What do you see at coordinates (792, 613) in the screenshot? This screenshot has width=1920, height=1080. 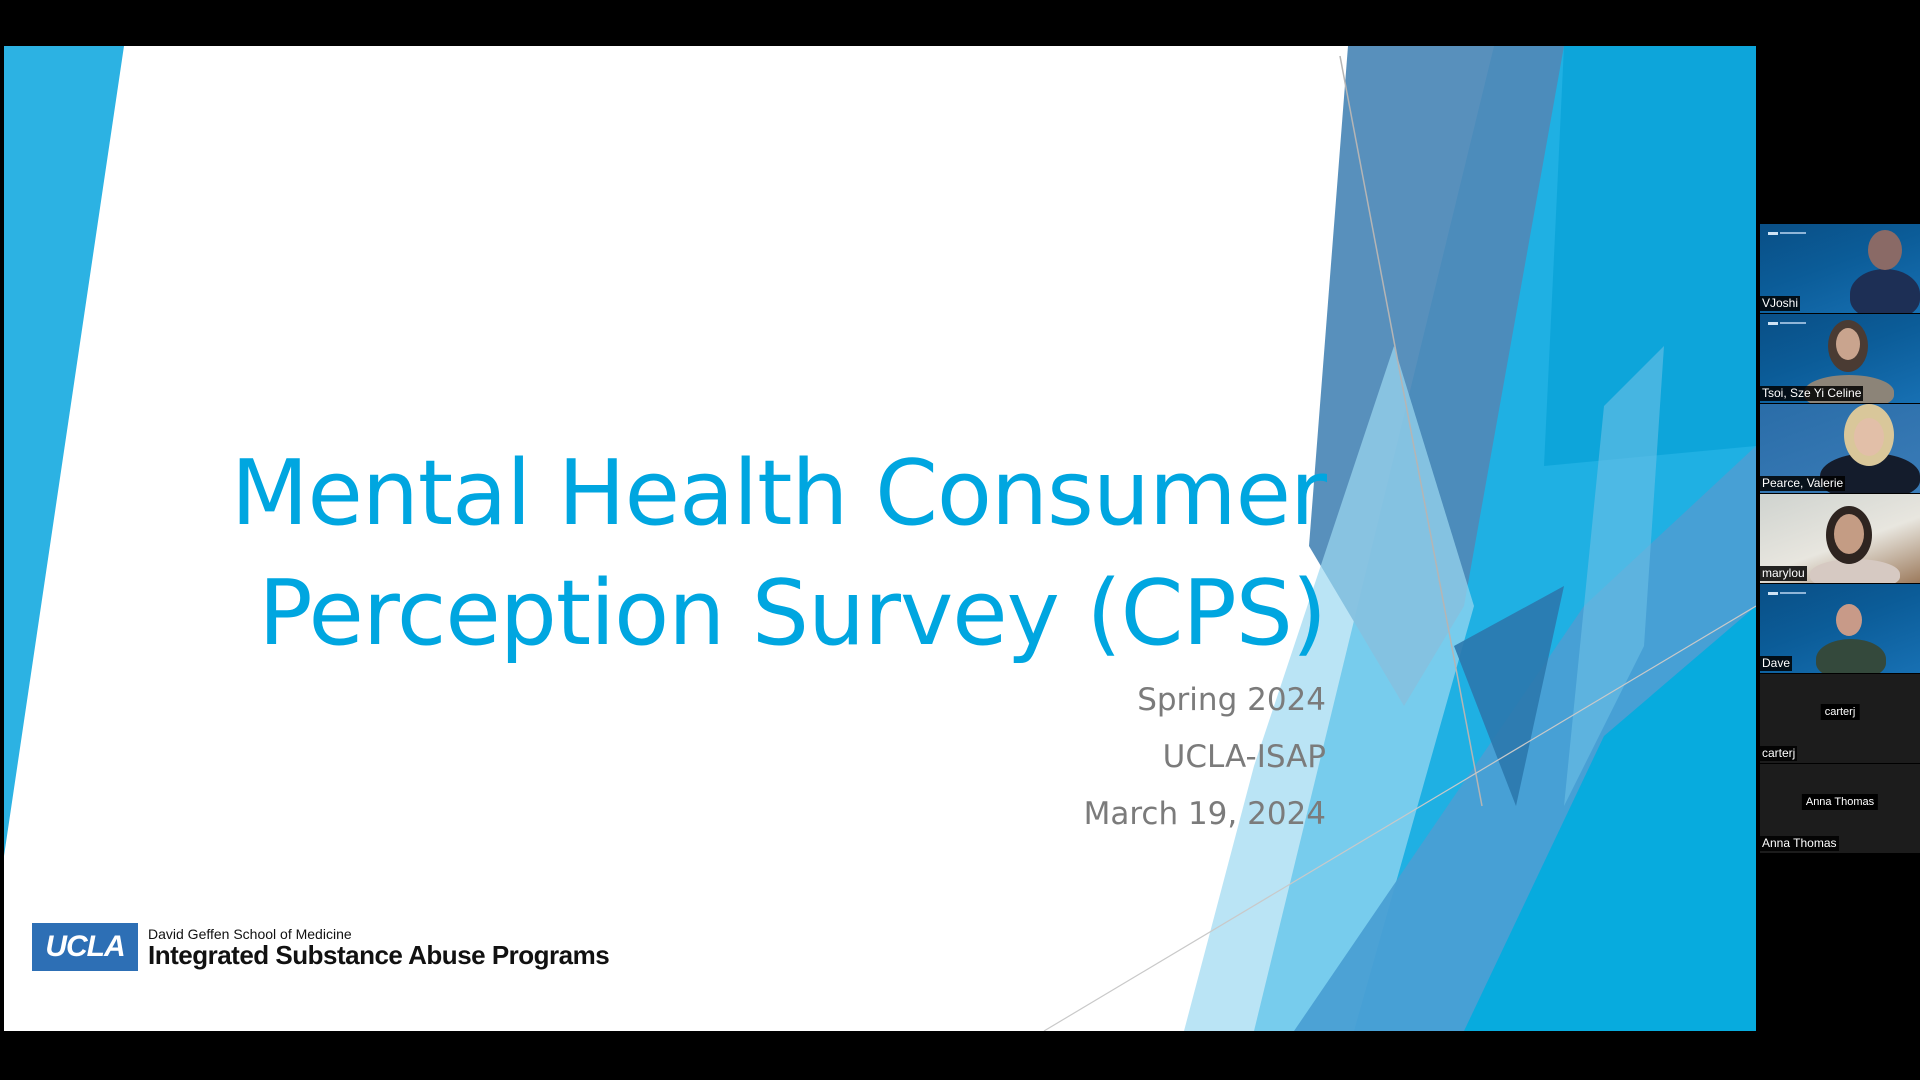 I see `slide-title-line-2: Perception Survey (CPS)` at bounding box center [792, 613].